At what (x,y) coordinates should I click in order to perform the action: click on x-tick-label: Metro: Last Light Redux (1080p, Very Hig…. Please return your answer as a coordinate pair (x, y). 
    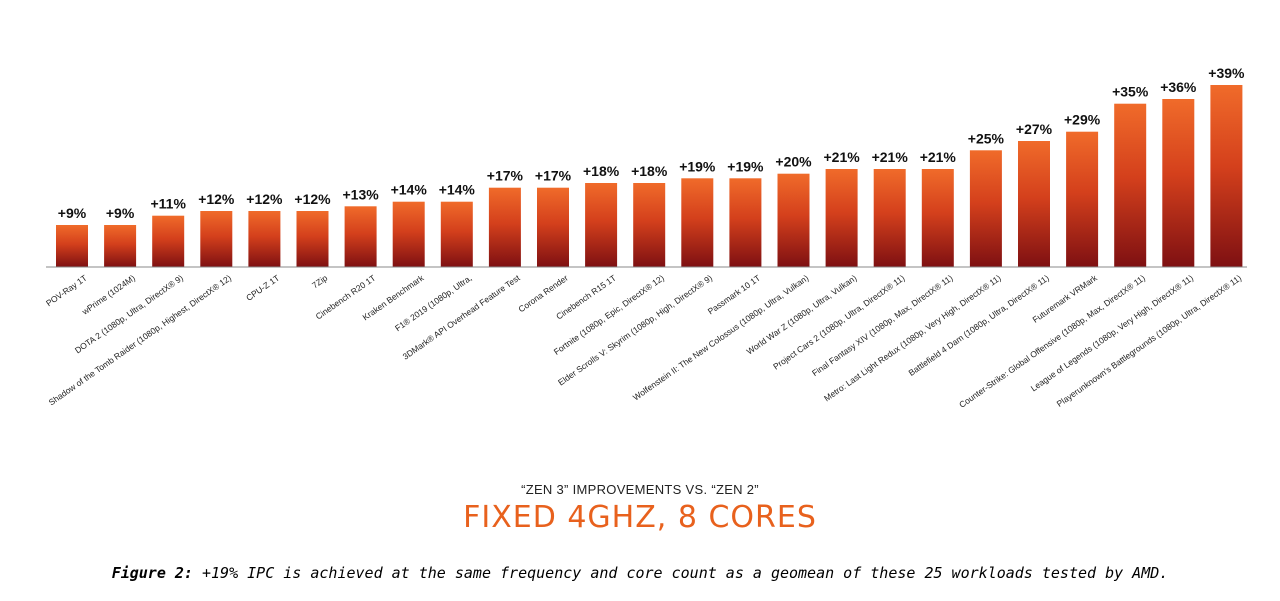
    Looking at the image, I should click on (912, 338).